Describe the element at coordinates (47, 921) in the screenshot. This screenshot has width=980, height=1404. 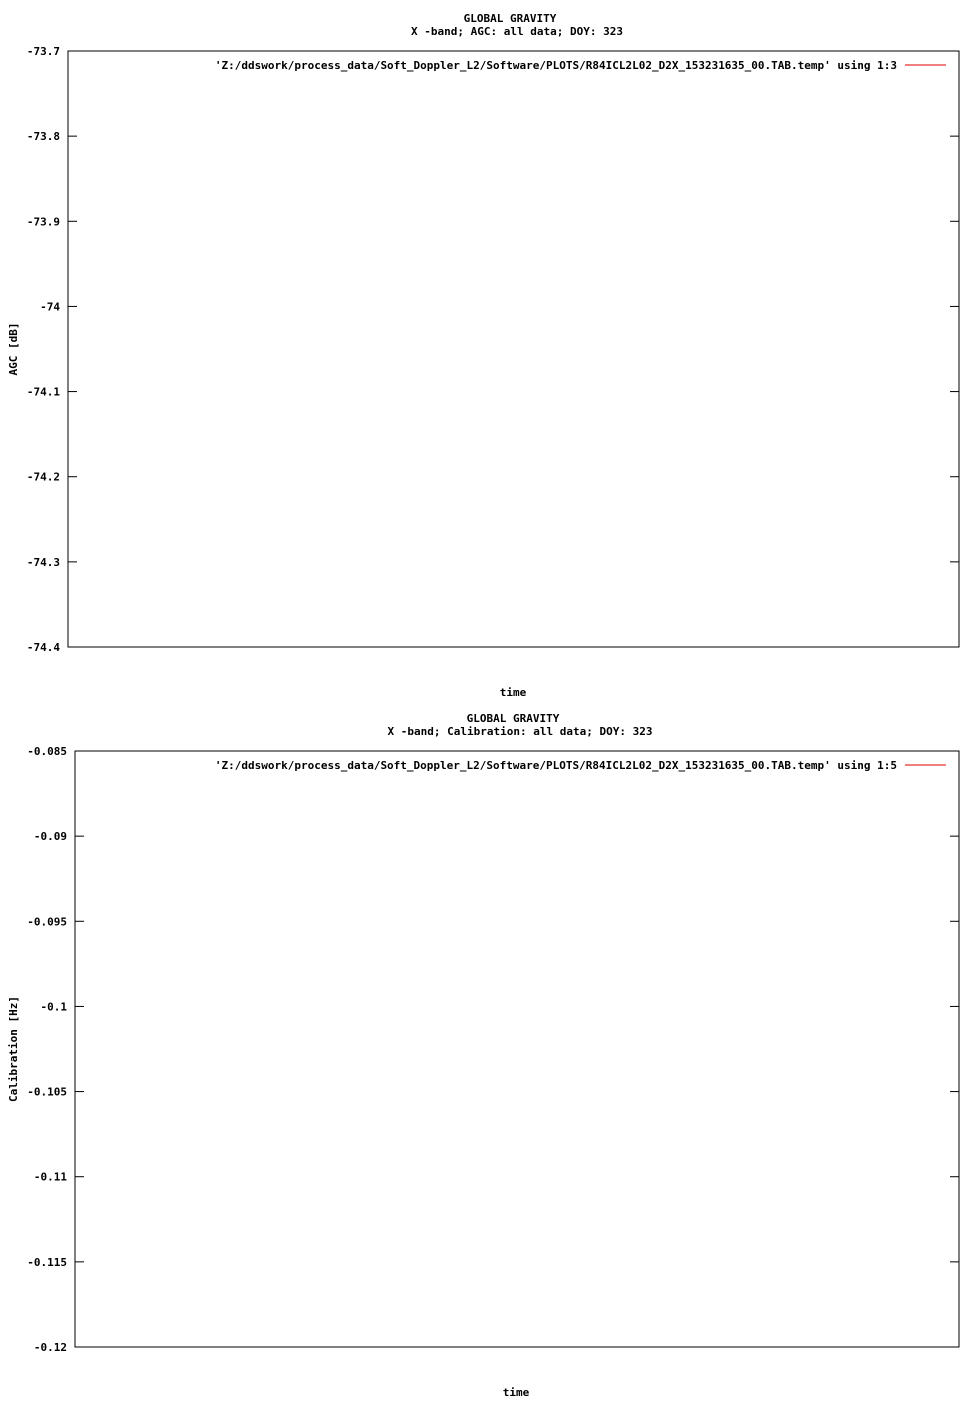
I see `y-tick-label: -0.095` at that location.